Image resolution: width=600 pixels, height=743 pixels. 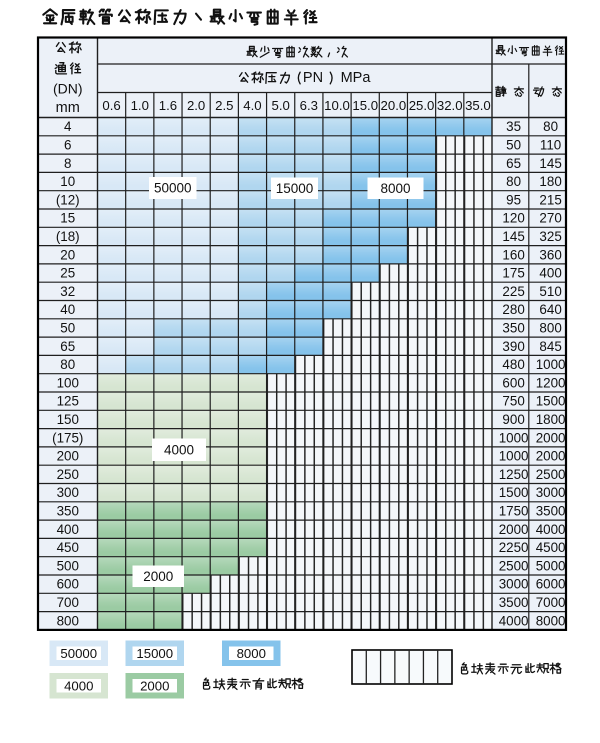 What do you see at coordinates (67, 273) in the screenshot?
I see `svg-text: 25` at bounding box center [67, 273].